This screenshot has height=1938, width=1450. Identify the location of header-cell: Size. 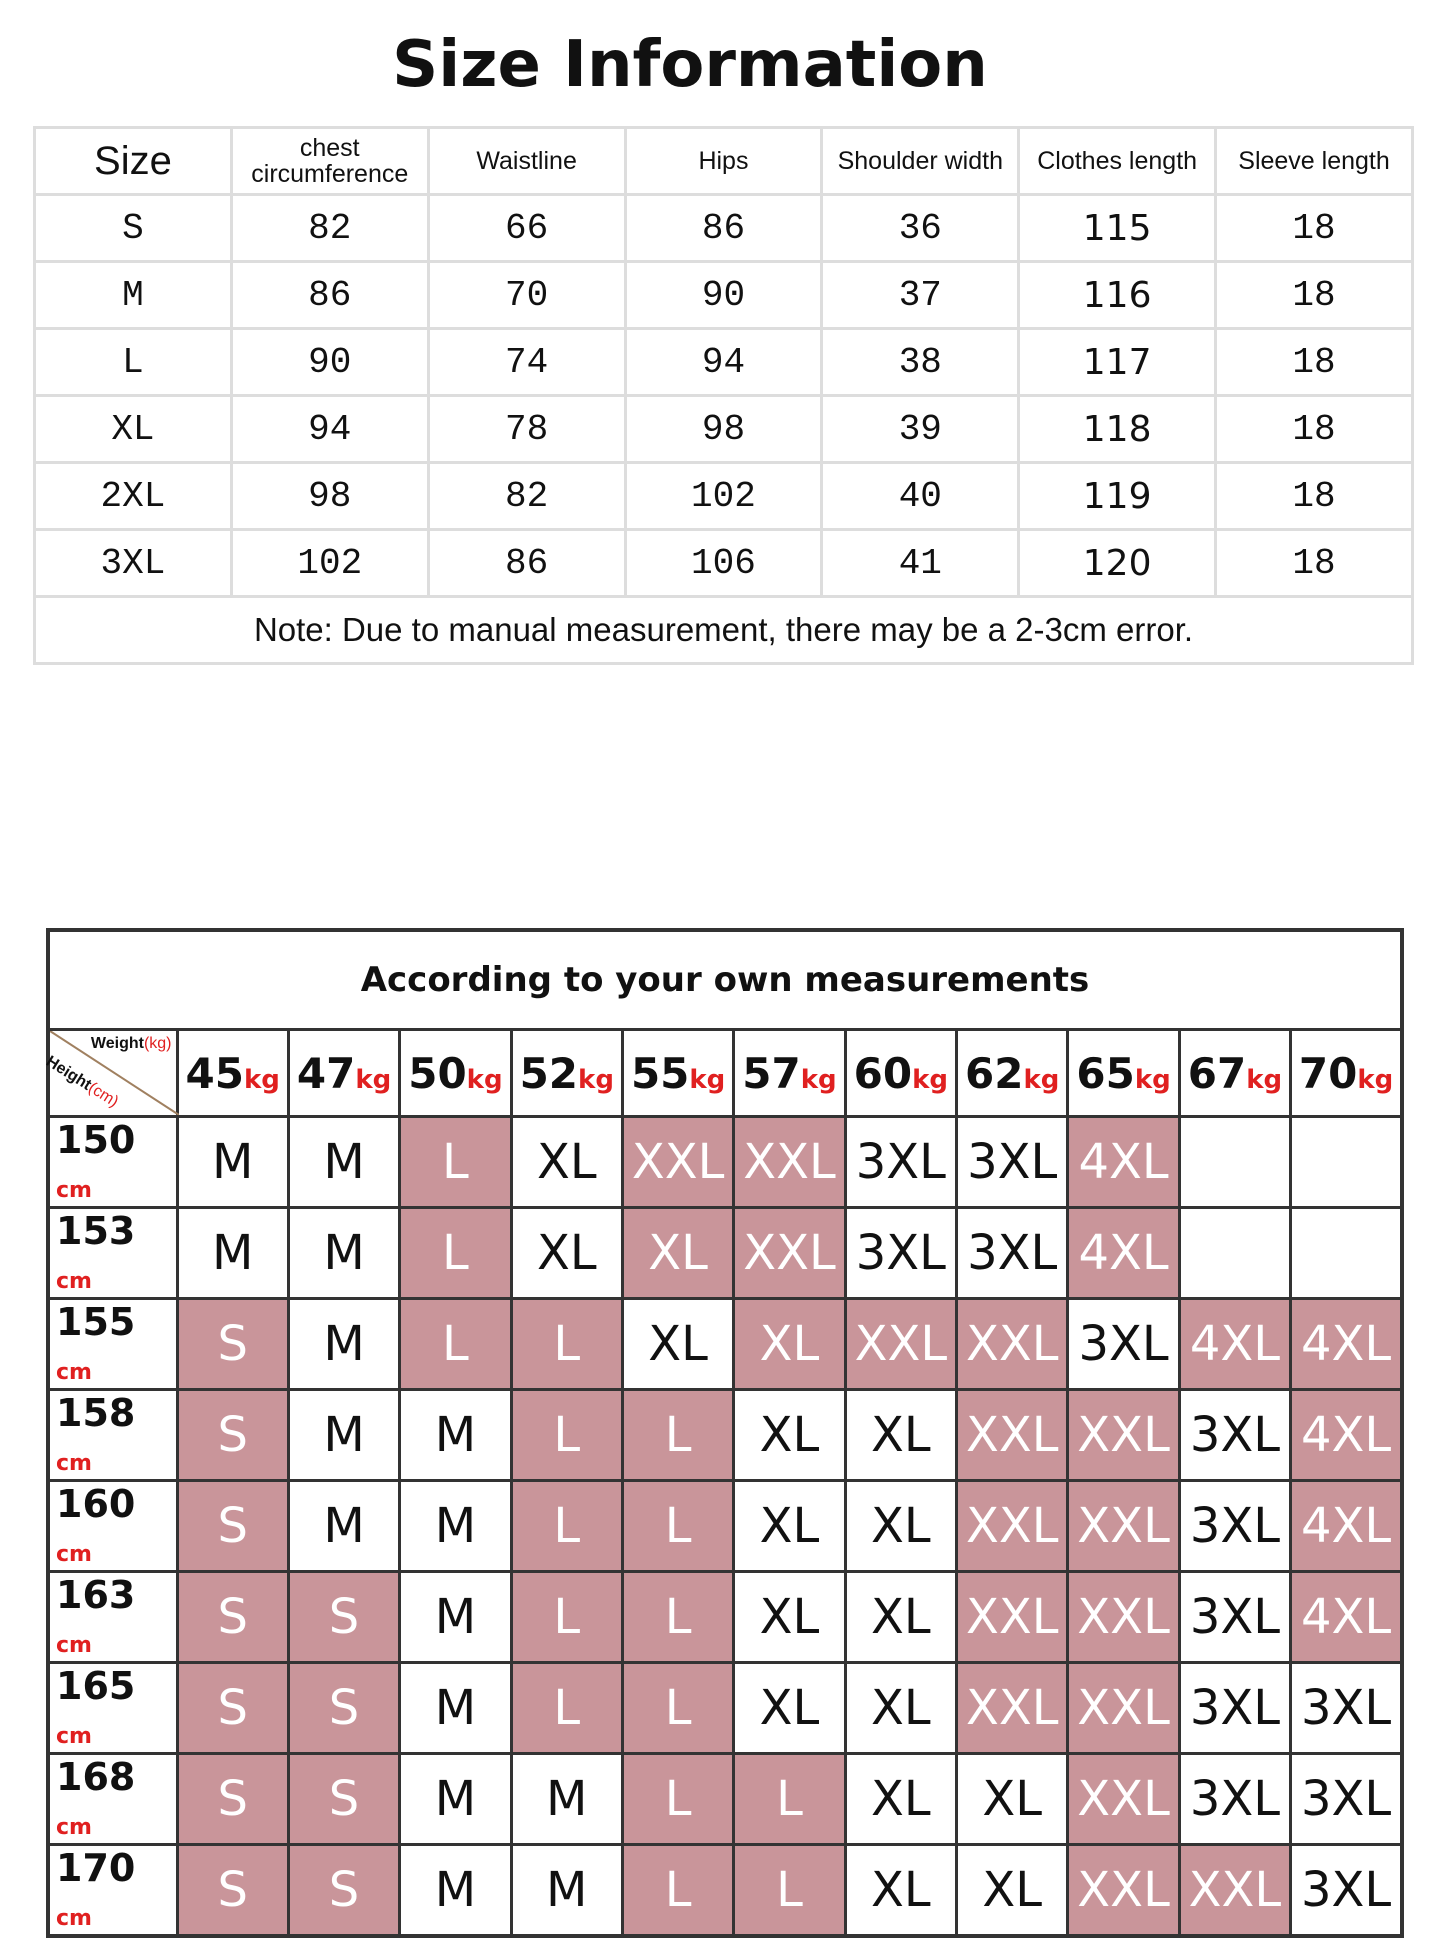
(133, 161).